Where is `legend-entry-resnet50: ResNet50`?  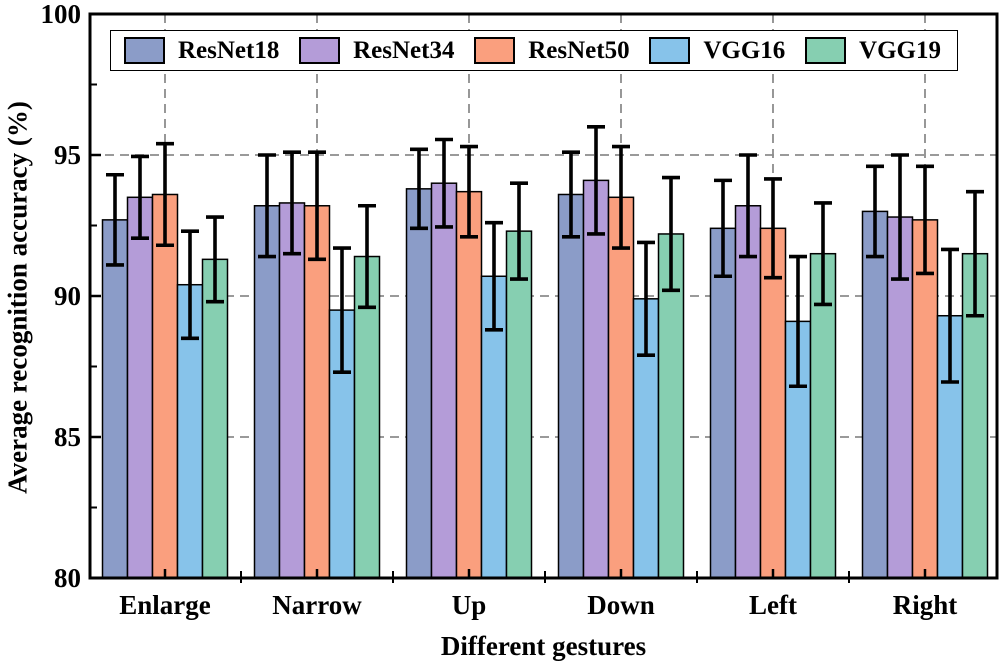
legend-entry-resnet50: ResNet50 is located at coordinates (552, 50).